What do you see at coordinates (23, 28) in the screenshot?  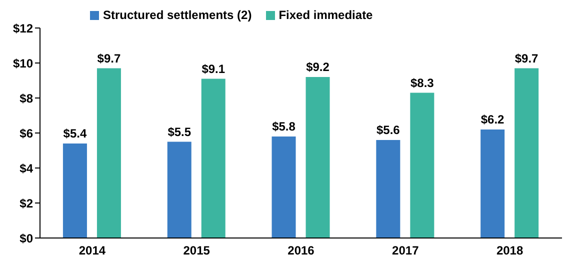 I see `y-tick-label: $12` at bounding box center [23, 28].